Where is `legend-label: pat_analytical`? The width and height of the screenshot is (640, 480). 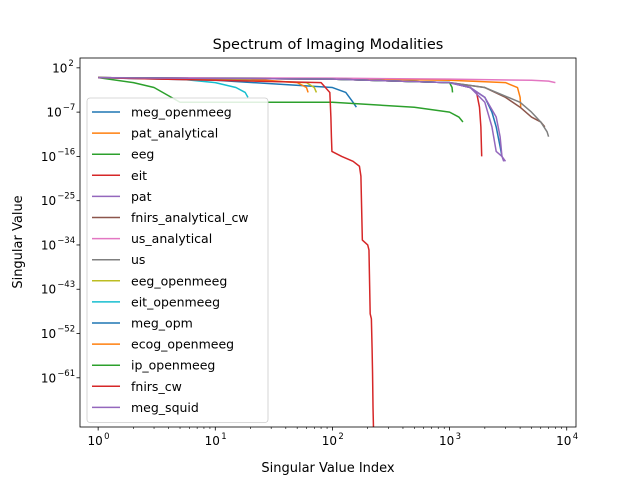
legend-label: pat_analytical is located at coordinates (174, 133).